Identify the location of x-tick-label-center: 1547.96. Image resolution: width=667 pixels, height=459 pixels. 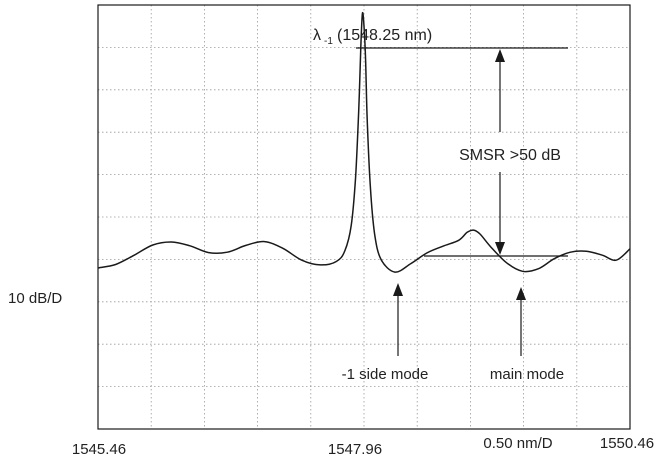
(355, 449).